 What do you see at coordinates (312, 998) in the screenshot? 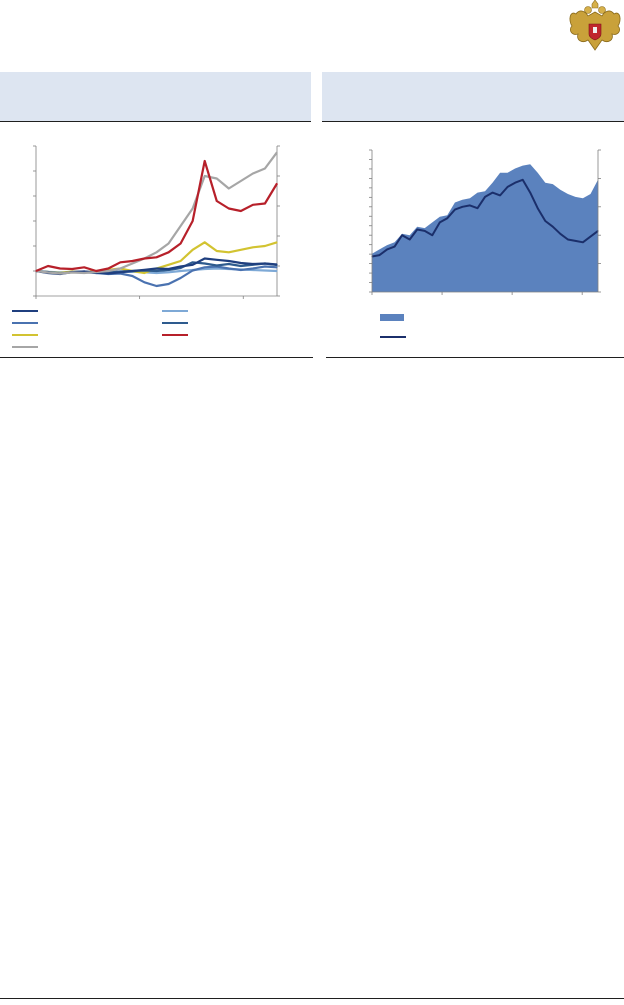
I see `footer-rule` at bounding box center [312, 998].